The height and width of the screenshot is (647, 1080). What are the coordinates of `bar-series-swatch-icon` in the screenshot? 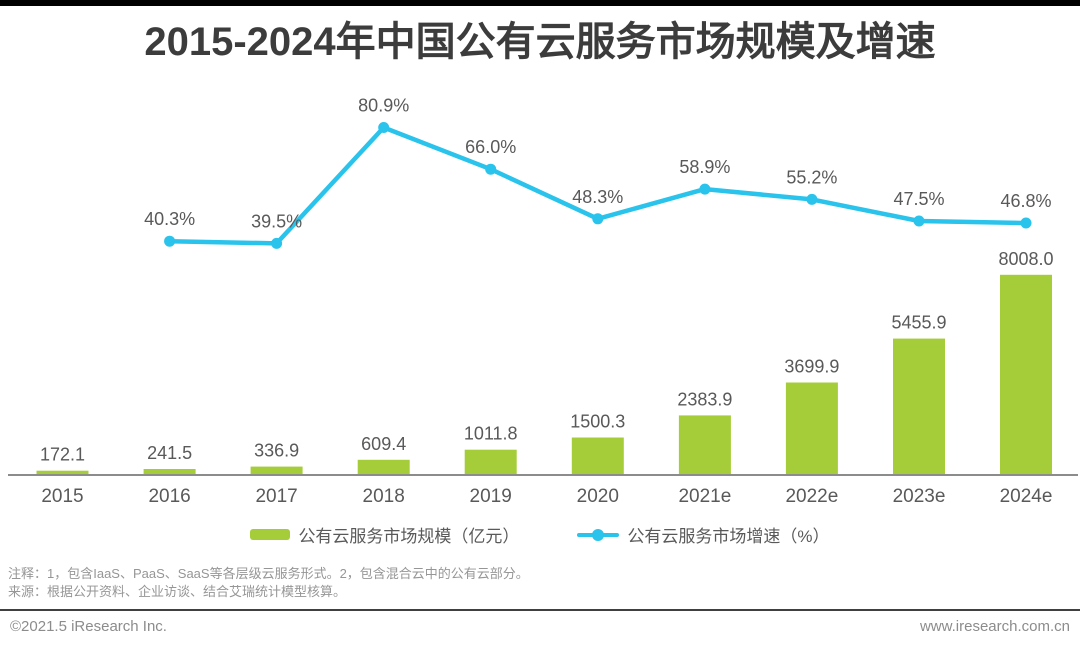 It's located at (270, 534).